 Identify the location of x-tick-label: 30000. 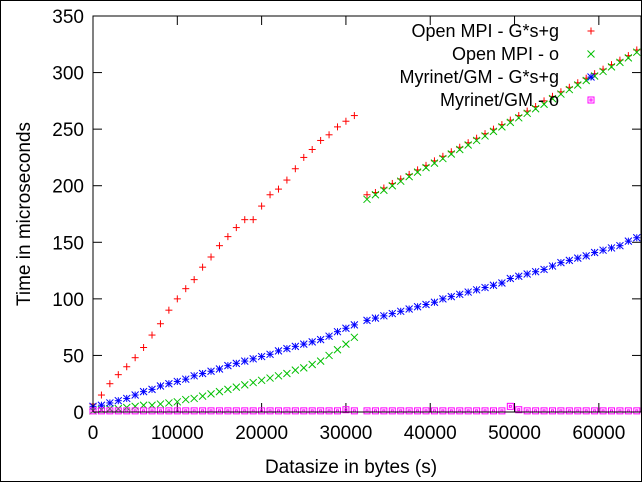
(346, 433).